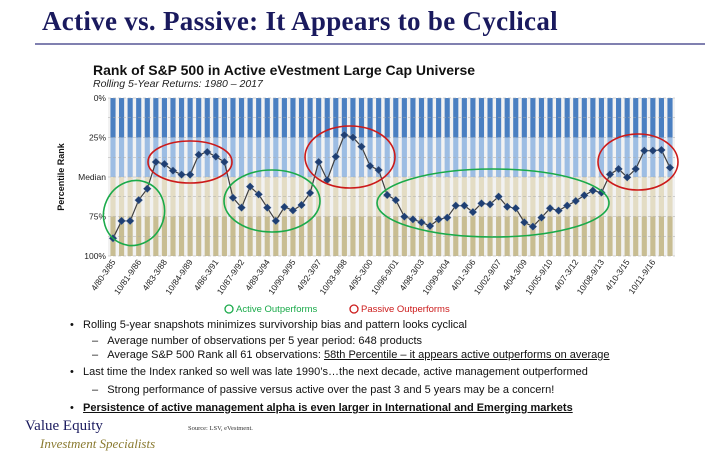  Describe the element at coordinates (178, 84) in the screenshot. I see `chart-subtitle: Rolling 5-Year Returns: 1980 – 2017` at that location.